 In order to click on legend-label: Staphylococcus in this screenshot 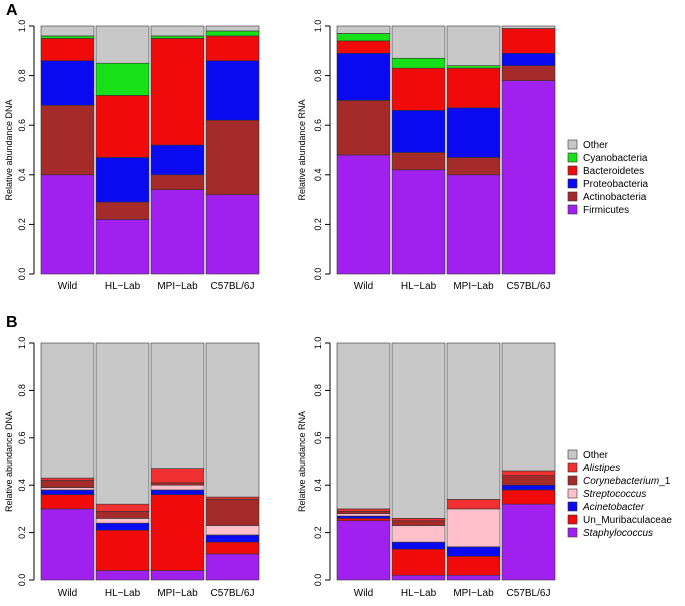, I will do `click(618, 533)`.